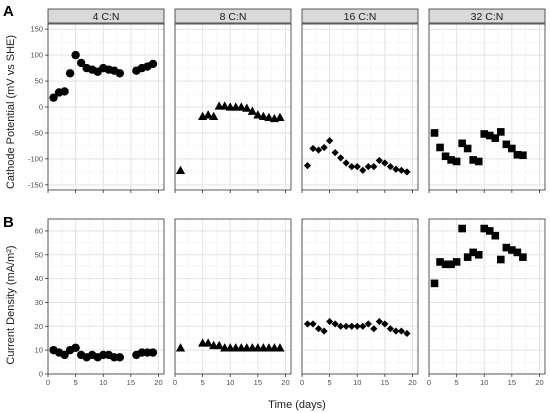 This screenshot has width=550, height=413. What do you see at coordinates (8, 11) in the screenshot?
I see `panel-letter-a: A` at bounding box center [8, 11].